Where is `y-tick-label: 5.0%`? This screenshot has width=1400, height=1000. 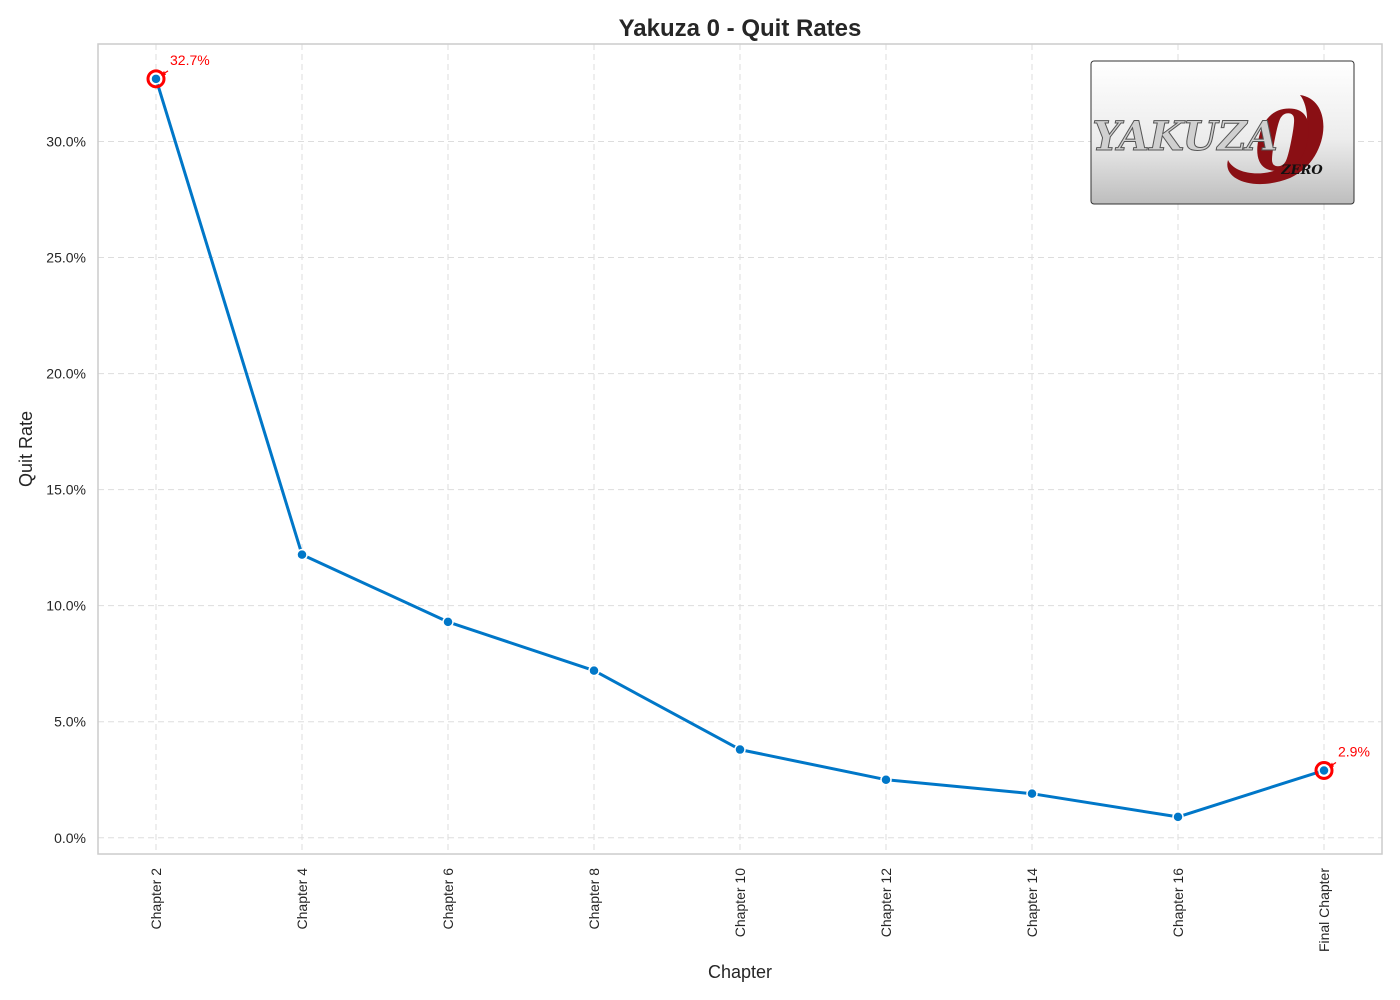 y-tick-label: 5.0% is located at coordinates (70, 722).